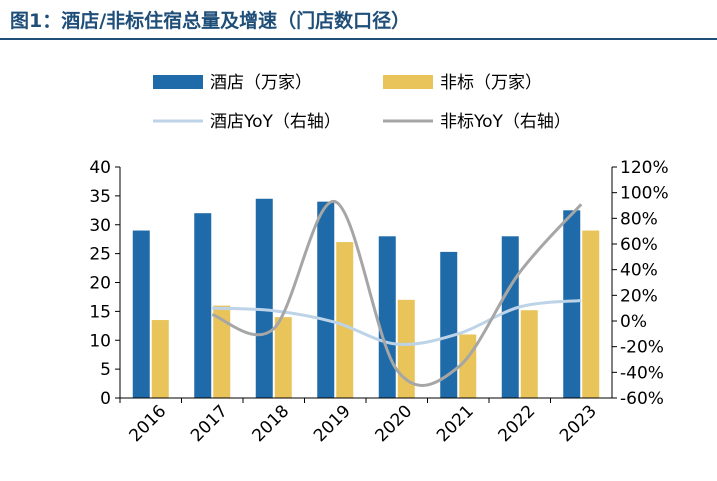  What do you see at coordinates (642, 373) in the screenshot?
I see `right-tick-label: -40%` at bounding box center [642, 373].